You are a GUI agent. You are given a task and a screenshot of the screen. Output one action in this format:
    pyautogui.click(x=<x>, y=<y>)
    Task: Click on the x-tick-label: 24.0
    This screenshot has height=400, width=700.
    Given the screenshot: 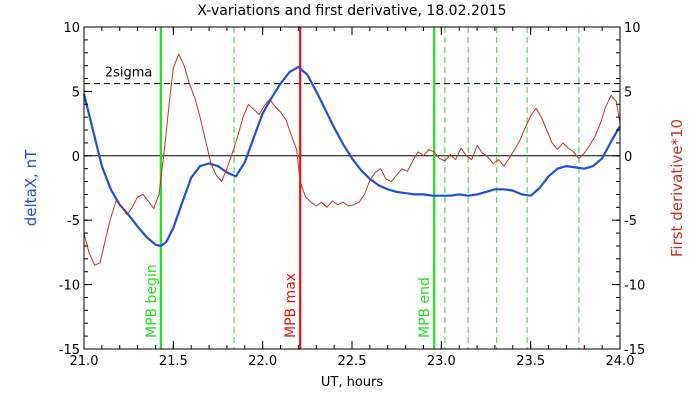 What is the action you would take?
    pyautogui.click(x=620, y=361)
    